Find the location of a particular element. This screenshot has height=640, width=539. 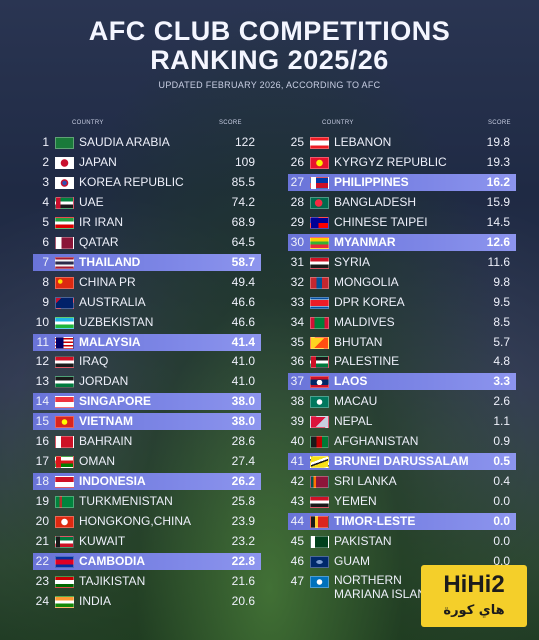

table-row: 9 AUSTRALIA 46.6 is located at coordinates (147, 302).